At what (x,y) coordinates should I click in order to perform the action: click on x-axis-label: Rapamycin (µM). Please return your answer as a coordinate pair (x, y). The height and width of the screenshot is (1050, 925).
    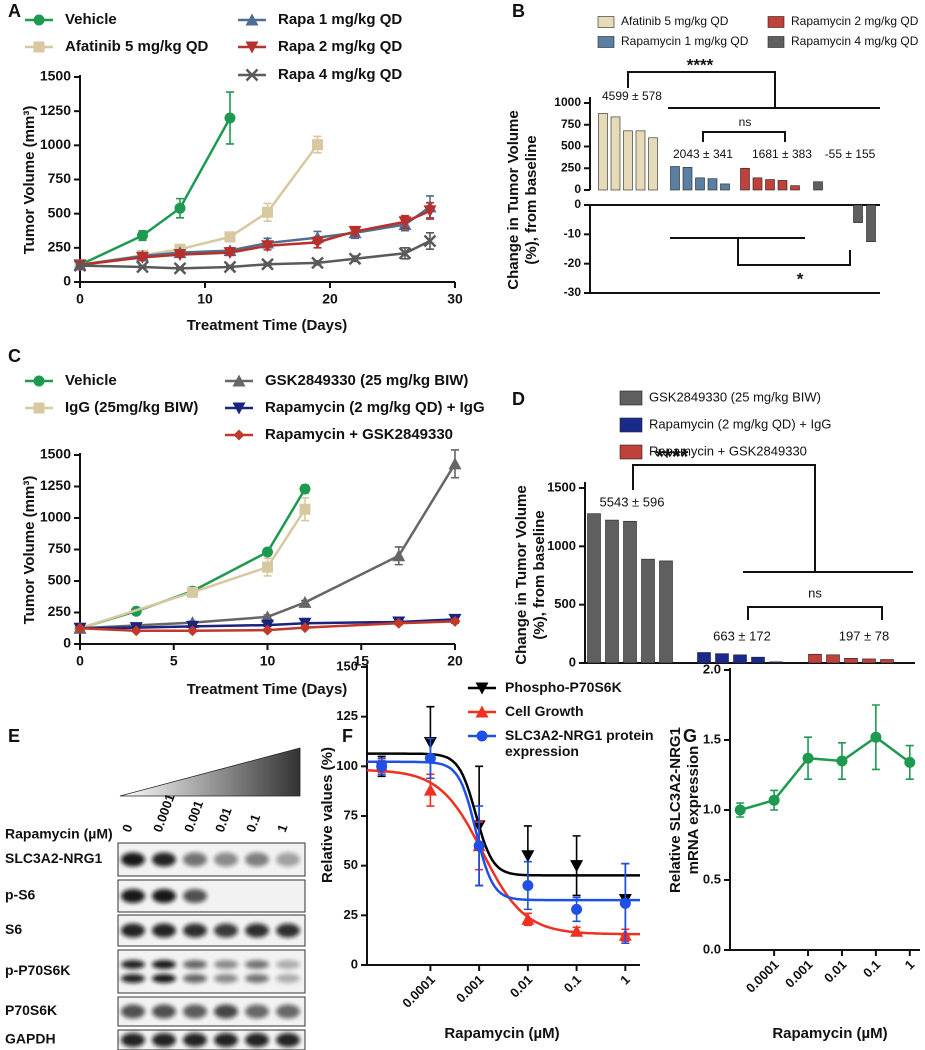
    Looking at the image, I should click on (501, 1033).